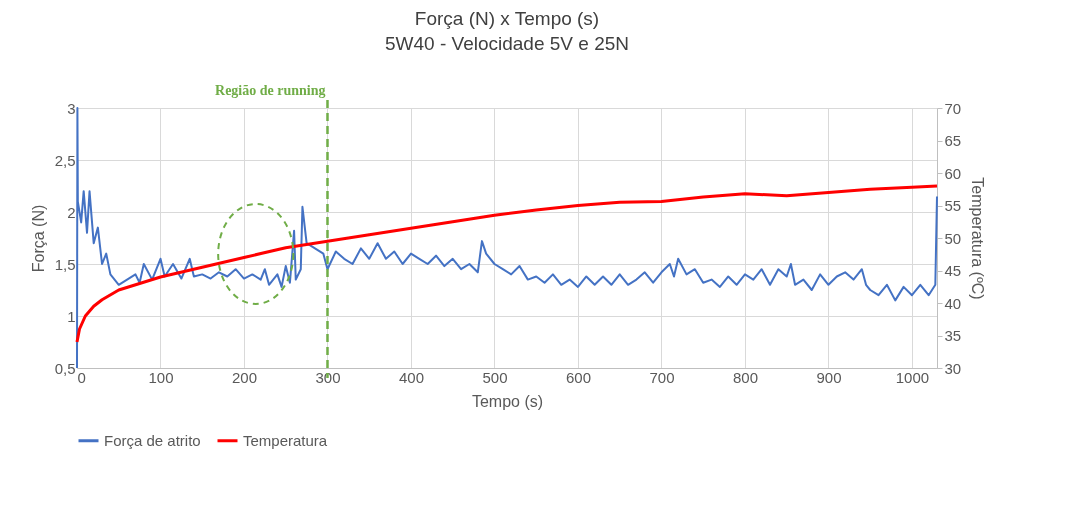 This screenshot has width=1077, height=509. I want to click on x-tick-label: 500, so click(495, 377).